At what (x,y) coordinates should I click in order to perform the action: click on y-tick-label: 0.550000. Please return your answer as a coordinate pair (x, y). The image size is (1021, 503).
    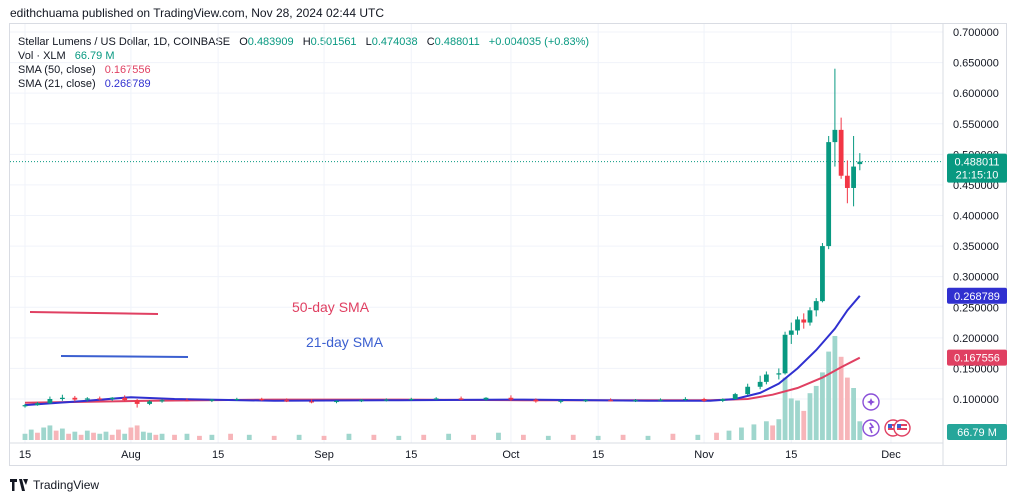
    Looking at the image, I should click on (976, 125).